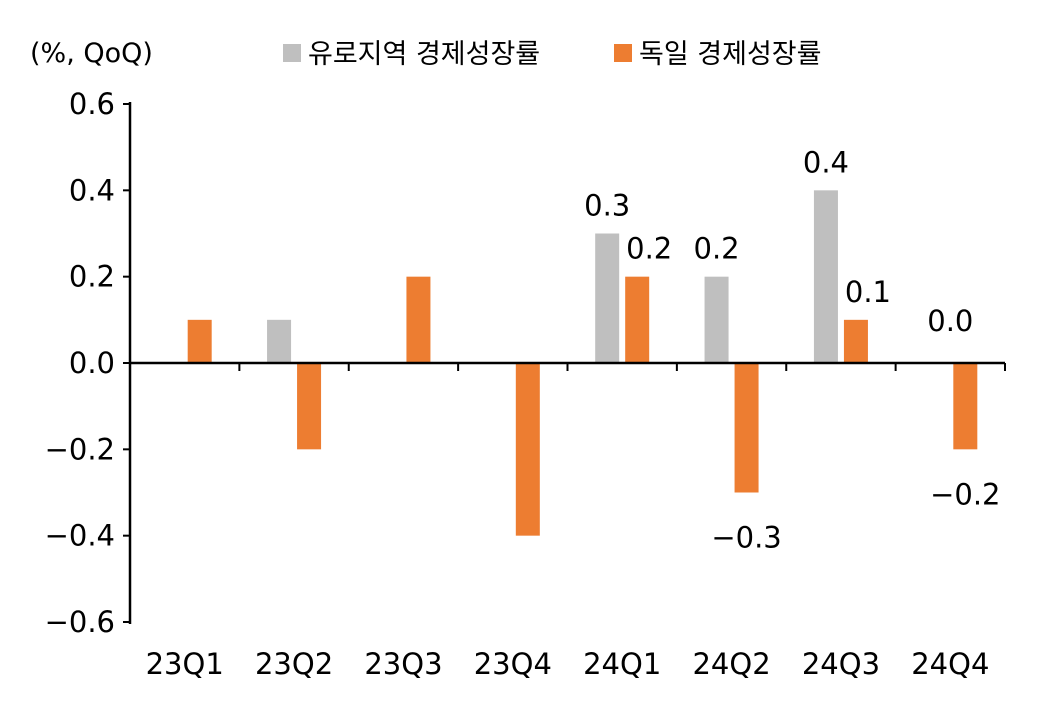  What do you see at coordinates (424, 54) in the screenshot?
I see `legend-label-eurozone: 유로지역 경제성장률` at bounding box center [424, 54].